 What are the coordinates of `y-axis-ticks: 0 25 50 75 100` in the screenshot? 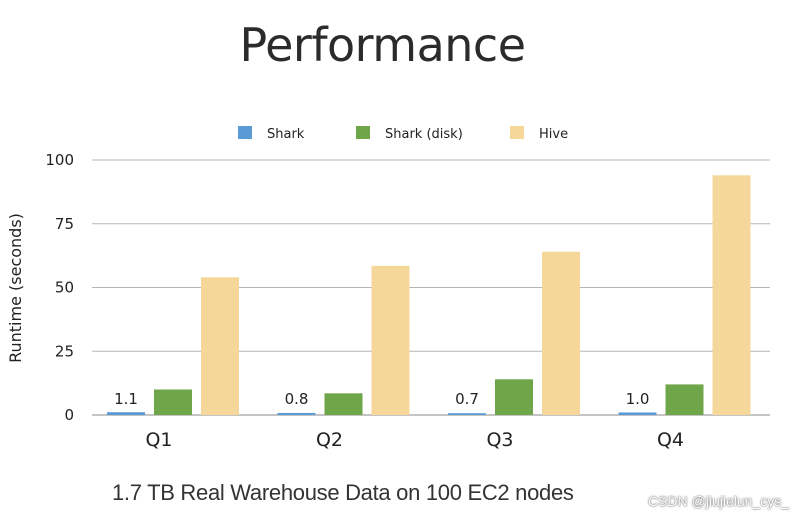 It's located at (59, 287).